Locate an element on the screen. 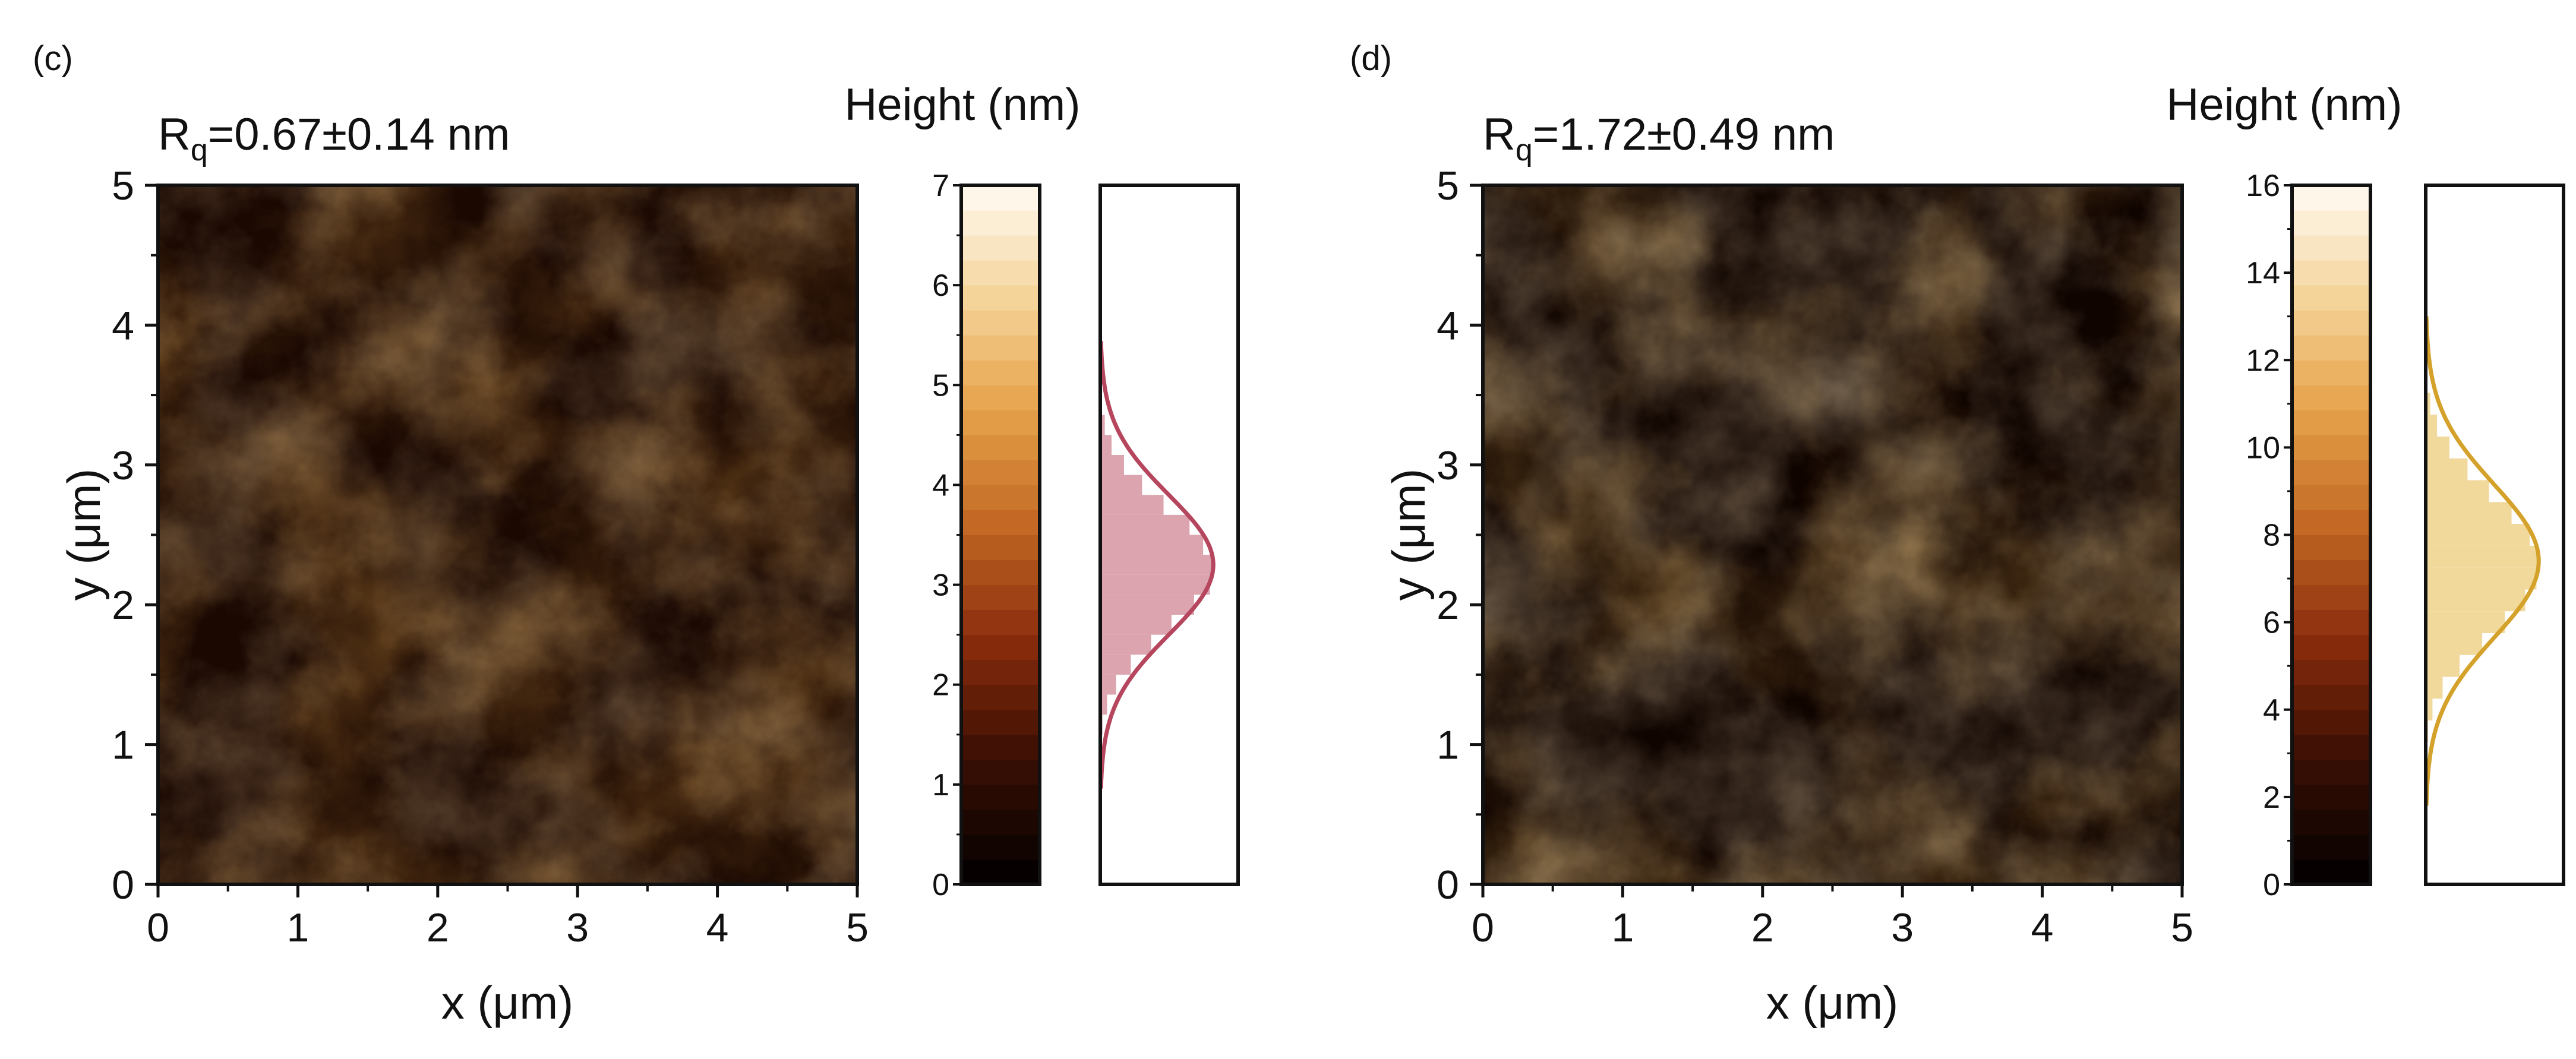 This screenshot has width=2576, height=1059. colorbar-c: 0 1 2 3 4 5 6 7 is located at coordinates (986, 535).